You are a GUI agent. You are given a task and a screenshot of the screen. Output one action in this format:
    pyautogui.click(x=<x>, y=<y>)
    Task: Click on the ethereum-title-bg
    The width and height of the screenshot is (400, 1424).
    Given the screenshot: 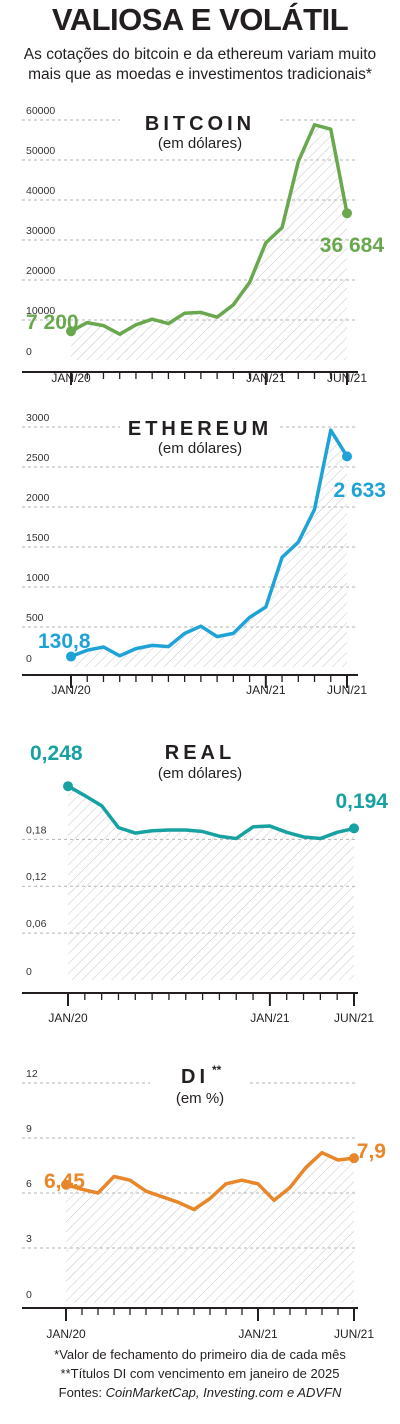 What is the action you would take?
    pyautogui.click(x=200, y=438)
    